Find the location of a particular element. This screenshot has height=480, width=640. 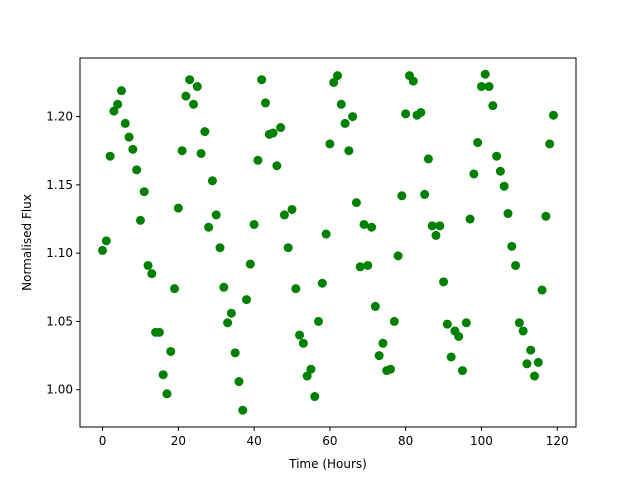

y-axis-label: Normalised Flux is located at coordinates (27, 242).